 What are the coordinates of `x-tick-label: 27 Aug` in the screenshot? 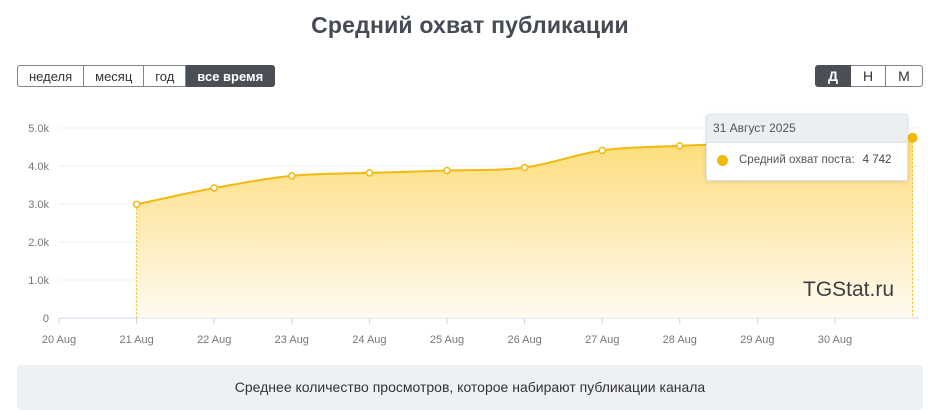 It's located at (602, 340).